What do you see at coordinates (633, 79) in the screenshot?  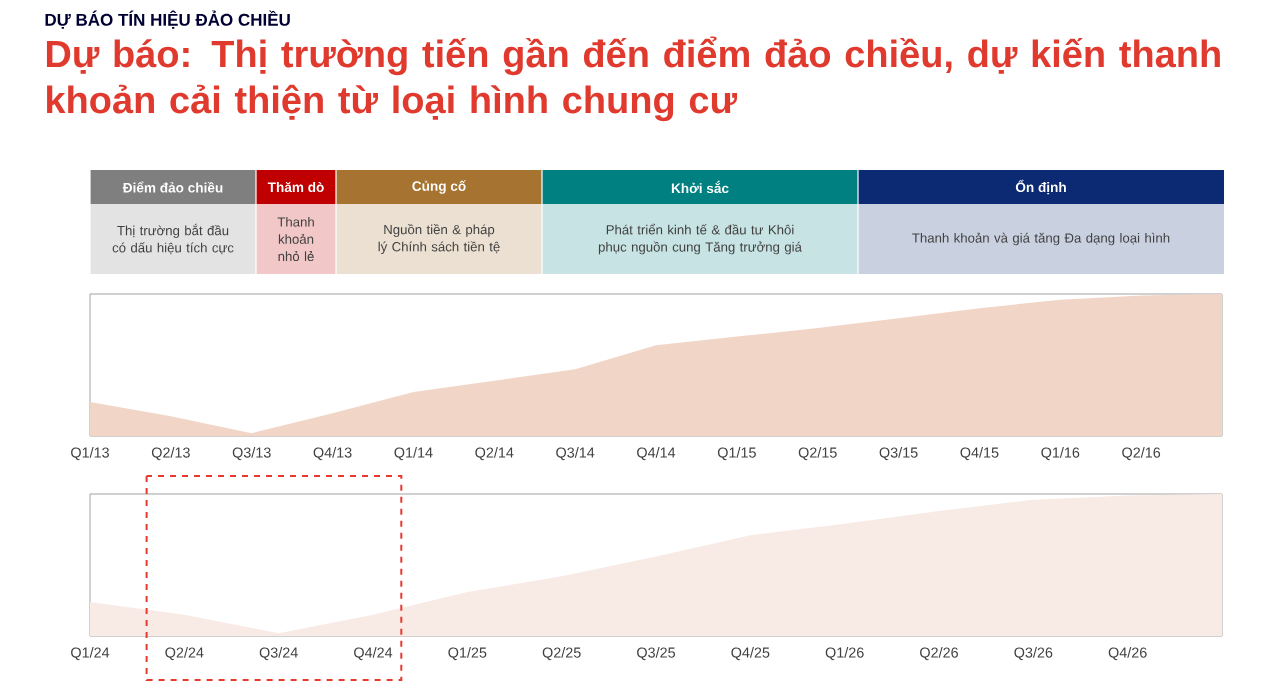 I see `text: Dự báo: Thị trường tiến gần đến điểm đảo chiều, dự kiến thanh khoản cải thiện từ loại hình chung cư` at bounding box center [633, 79].